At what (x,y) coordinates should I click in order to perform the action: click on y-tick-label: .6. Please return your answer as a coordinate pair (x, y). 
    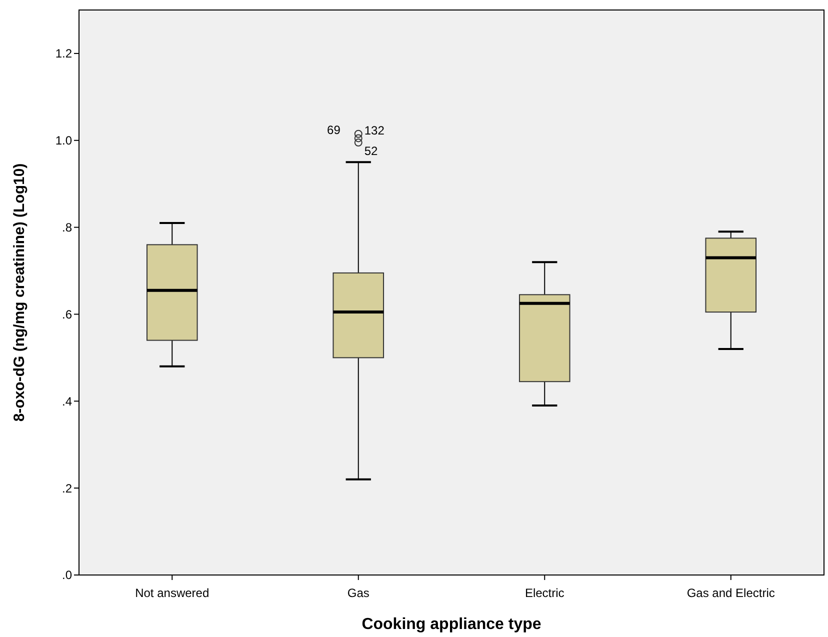
    Looking at the image, I should click on (67, 314).